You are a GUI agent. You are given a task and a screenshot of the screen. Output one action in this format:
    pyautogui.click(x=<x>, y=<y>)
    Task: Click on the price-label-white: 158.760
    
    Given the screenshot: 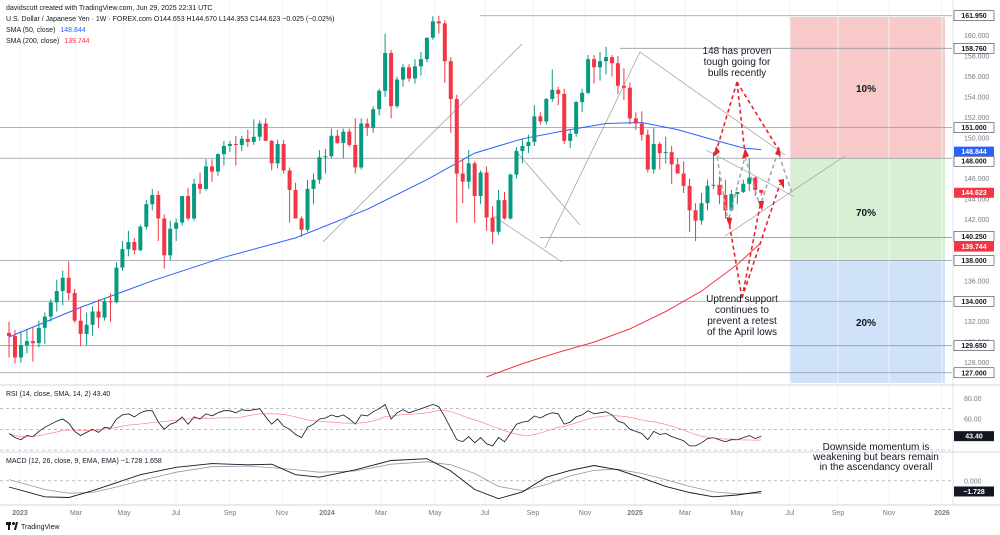 What is the action you would take?
    pyautogui.click(x=974, y=48)
    